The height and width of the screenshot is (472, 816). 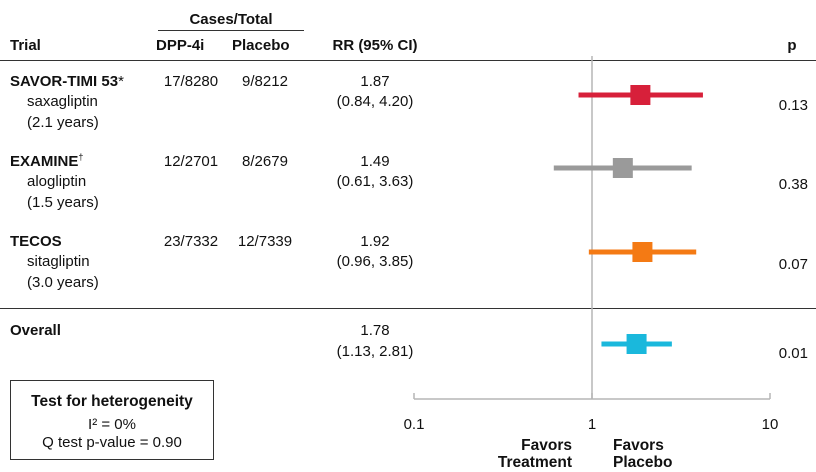 I want to click on dpp4i-header: DPP-4i, so click(x=180, y=45).